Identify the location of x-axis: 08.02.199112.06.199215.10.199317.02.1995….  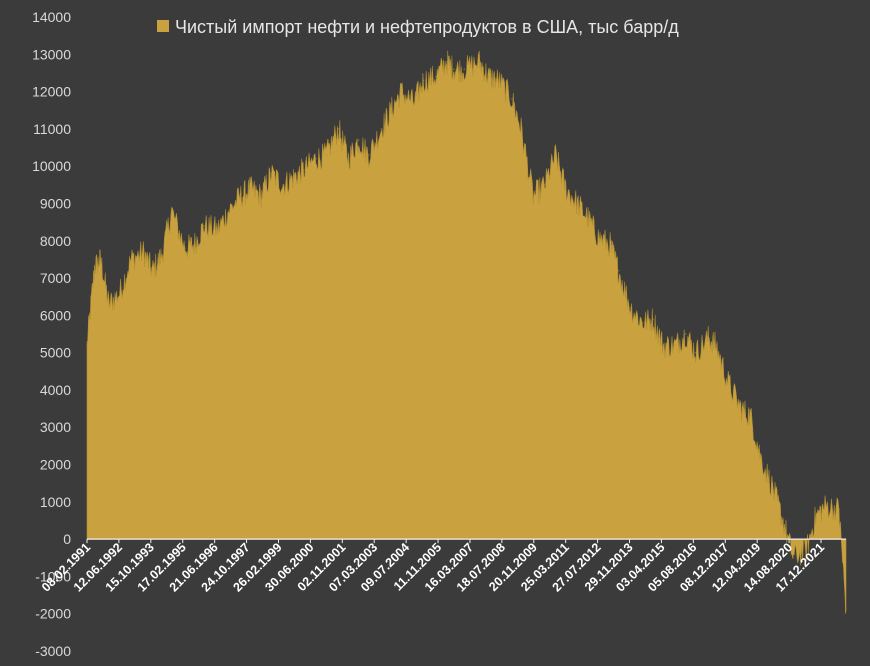
(433, 566).